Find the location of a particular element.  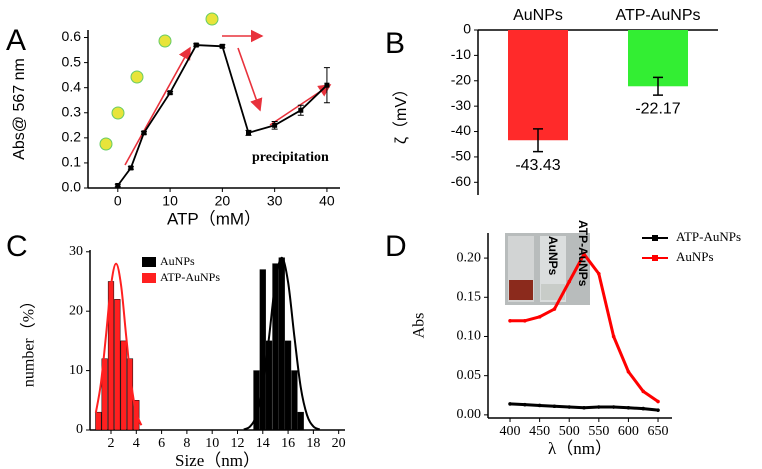

y-tick-label: 0.2 is located at coordinates (72, 137).